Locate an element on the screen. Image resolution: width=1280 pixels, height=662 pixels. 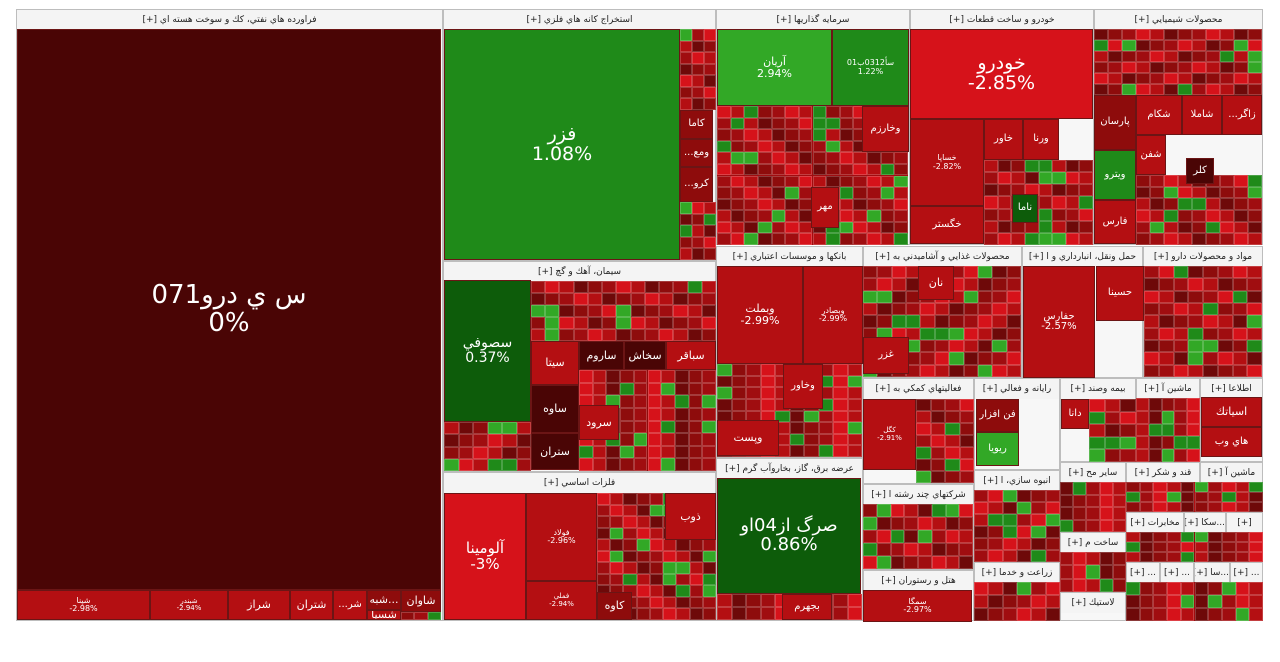
stock-tile: غزر is located at coordinates (886, 355).